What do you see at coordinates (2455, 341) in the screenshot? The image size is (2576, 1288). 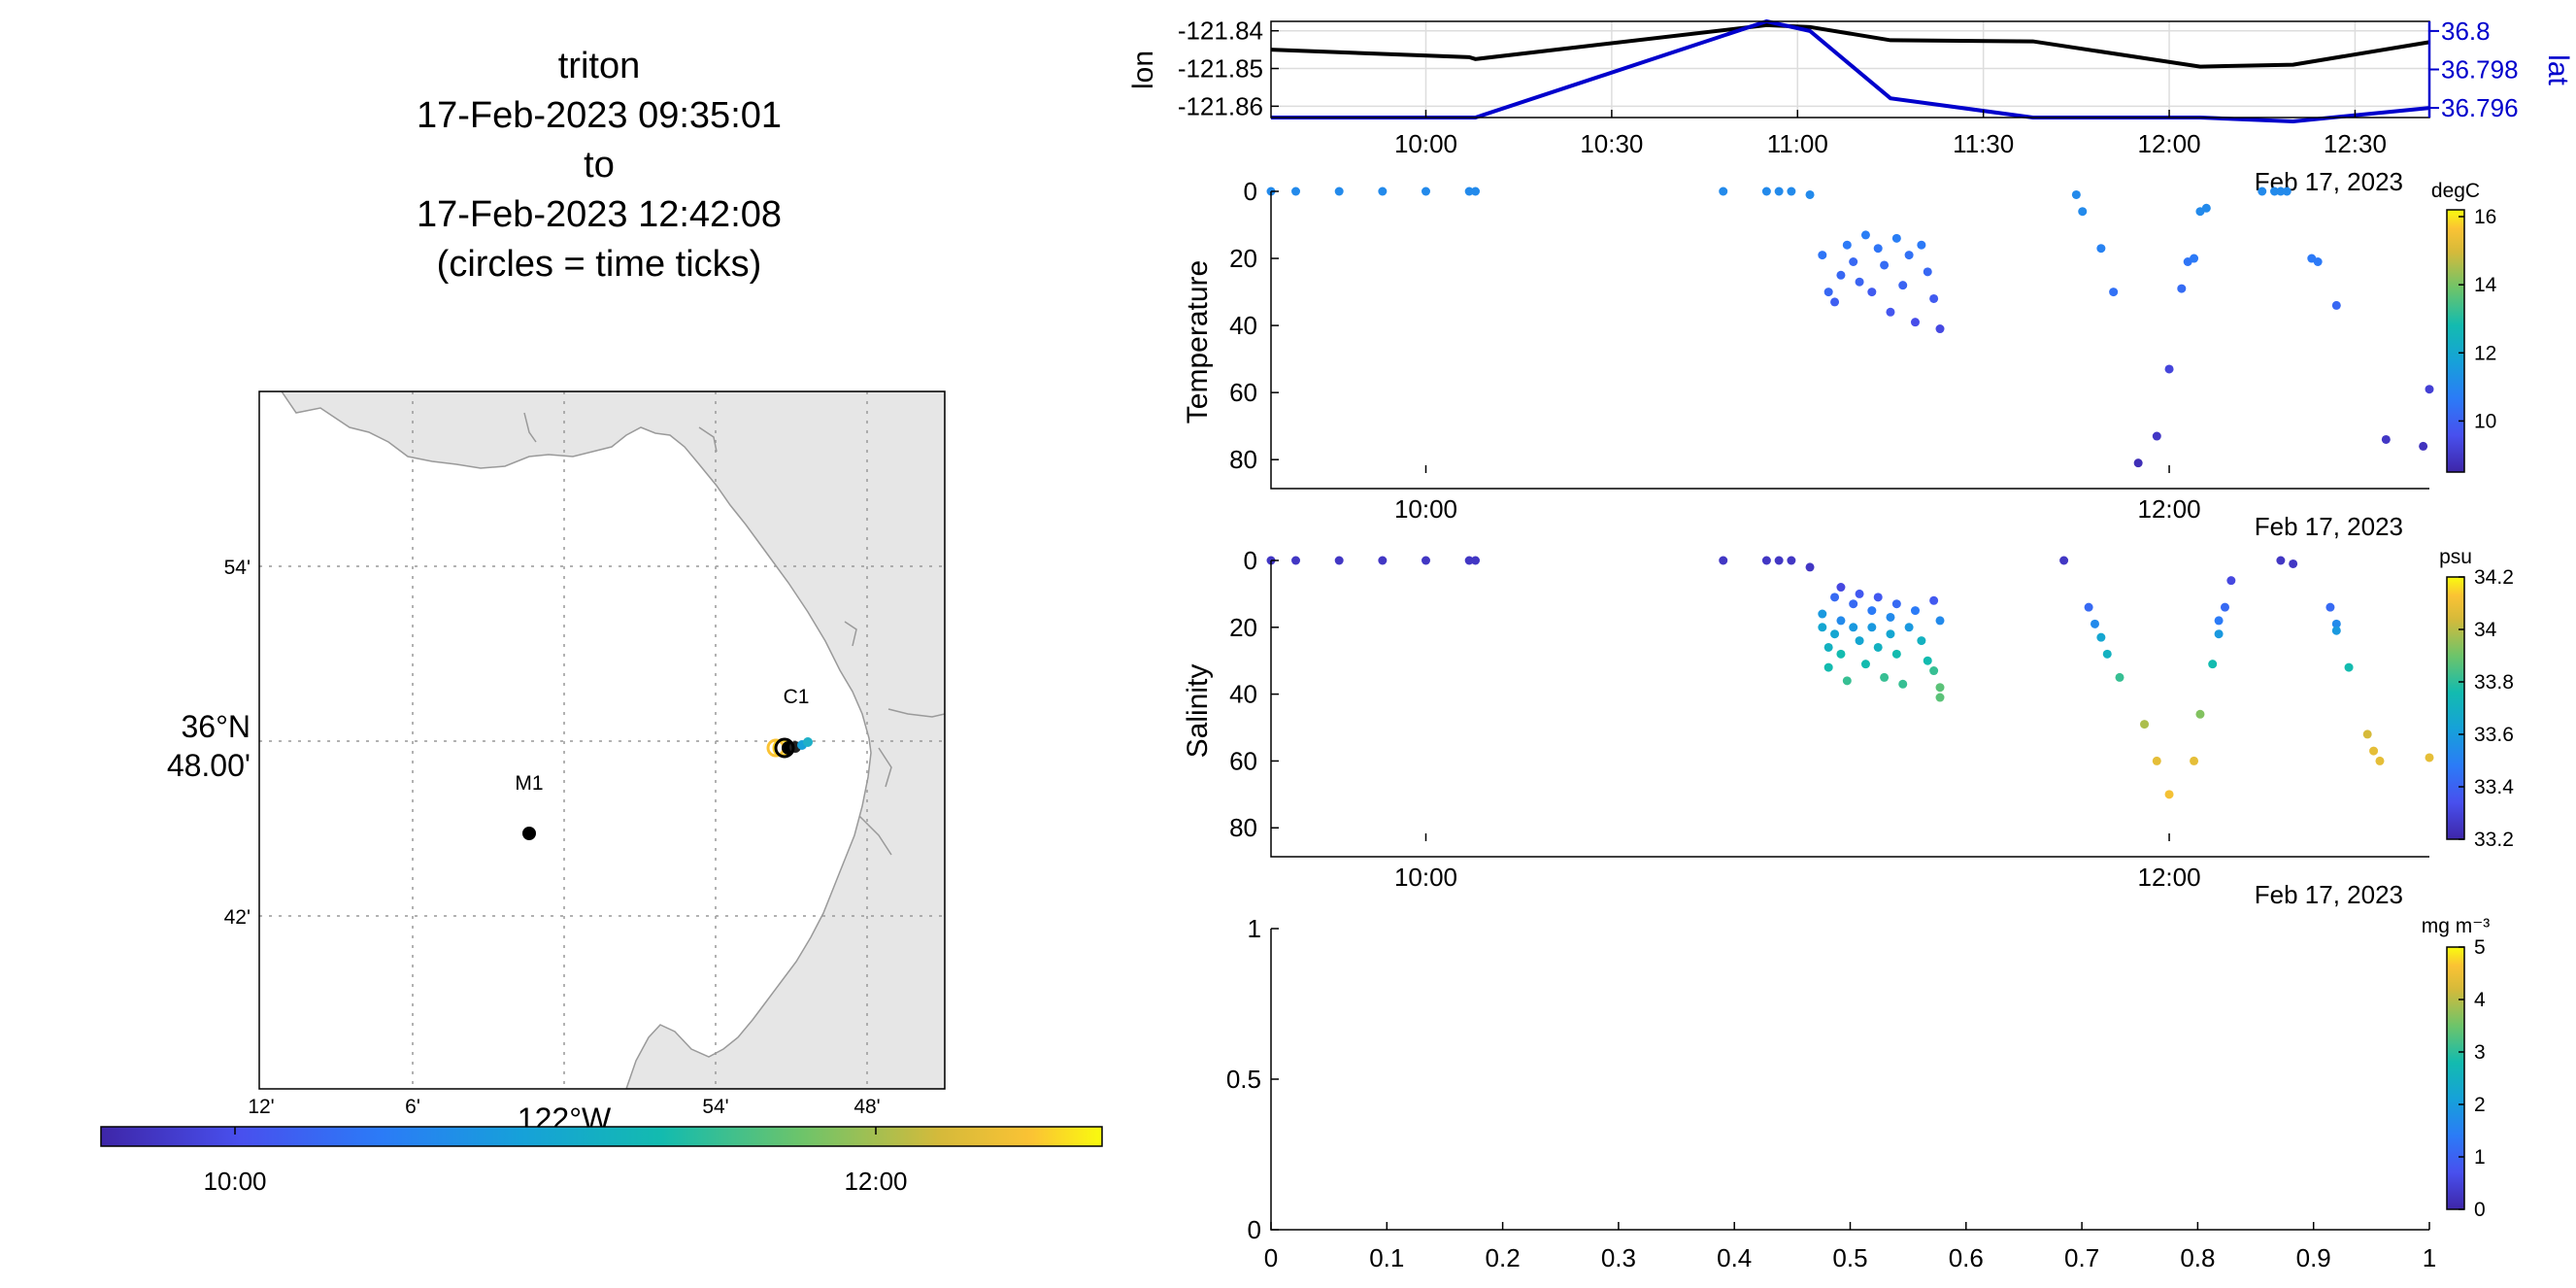 I see `temperature-colorbar` at bounding box center [2455, 341].